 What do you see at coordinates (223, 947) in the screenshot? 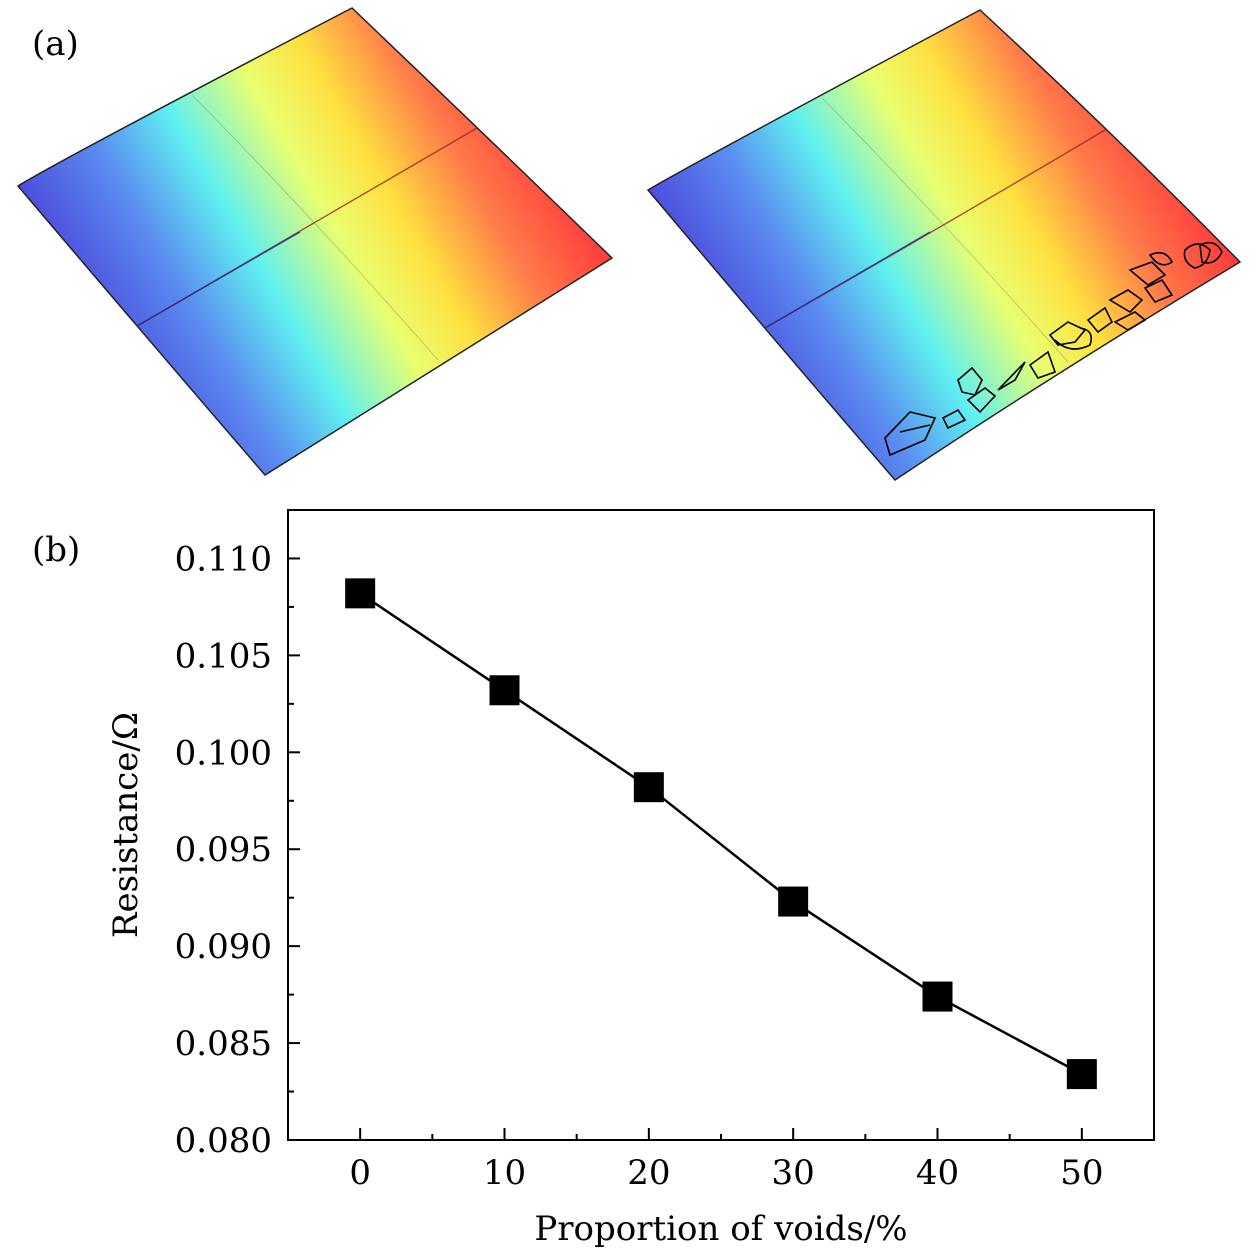
I see `y-tick-label: 0.090` at bounding box center [223, 947].